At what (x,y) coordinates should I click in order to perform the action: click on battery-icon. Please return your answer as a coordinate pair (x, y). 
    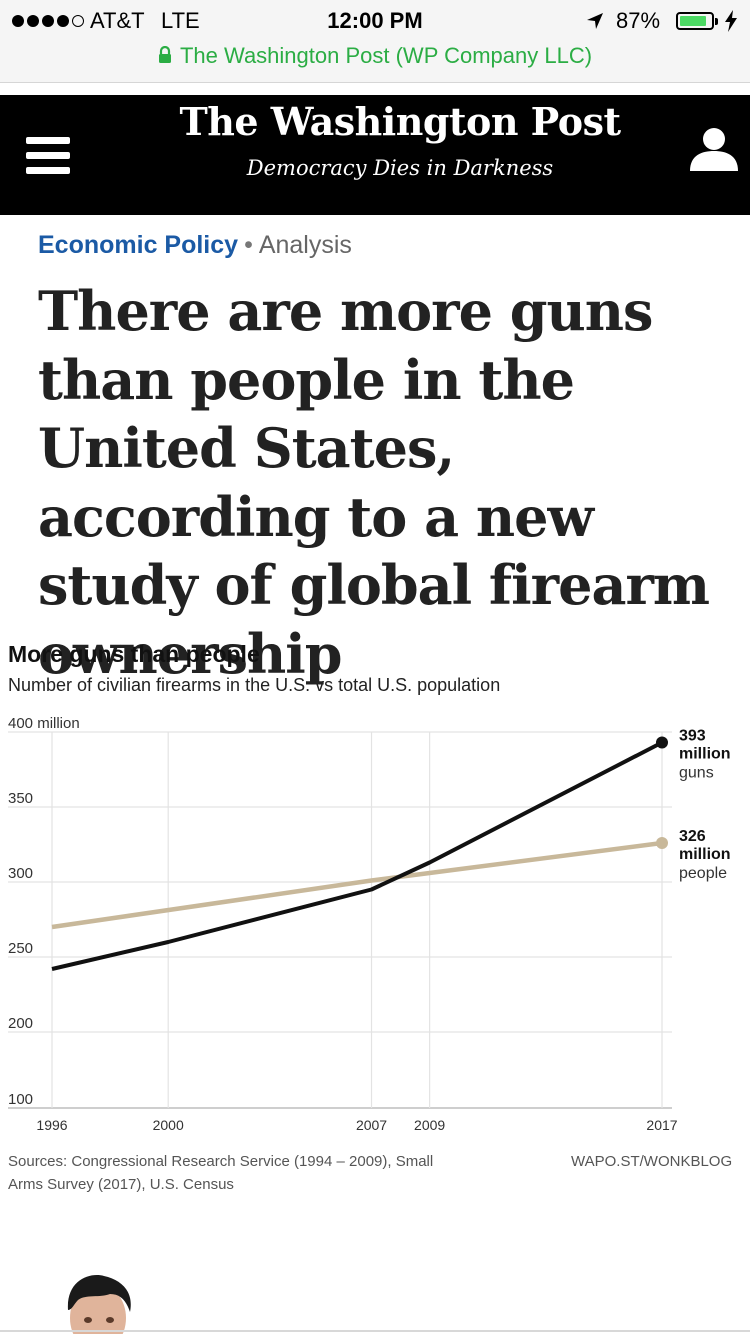
    Looking at the image, I should click on (695, 21).